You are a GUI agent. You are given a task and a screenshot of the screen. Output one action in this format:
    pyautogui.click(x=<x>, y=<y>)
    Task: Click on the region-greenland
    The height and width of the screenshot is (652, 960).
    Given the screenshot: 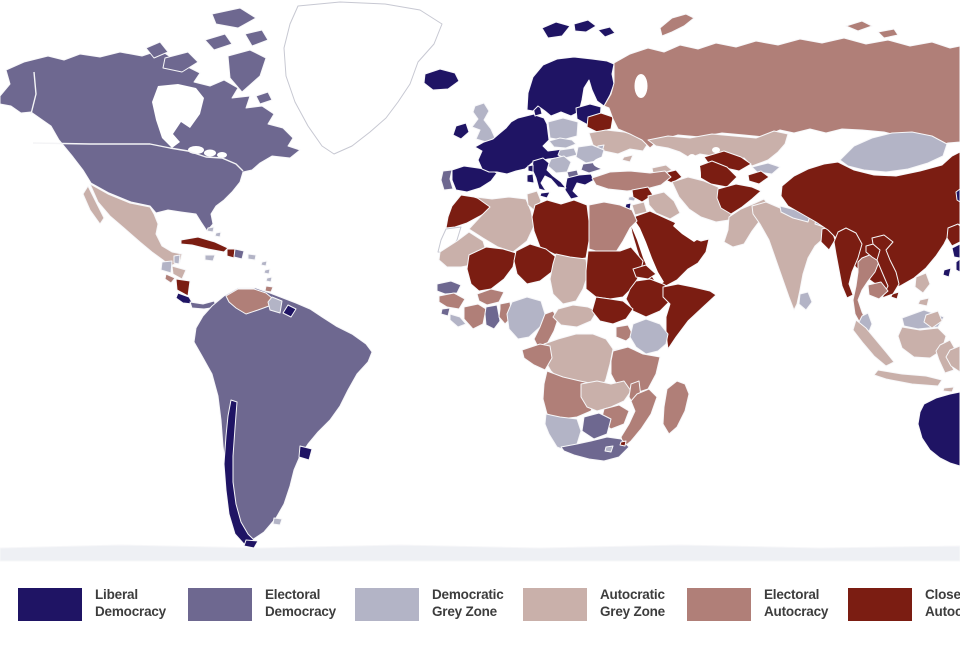 What is the action you would take?
    pyautogui.click(x=363, y=78)
    